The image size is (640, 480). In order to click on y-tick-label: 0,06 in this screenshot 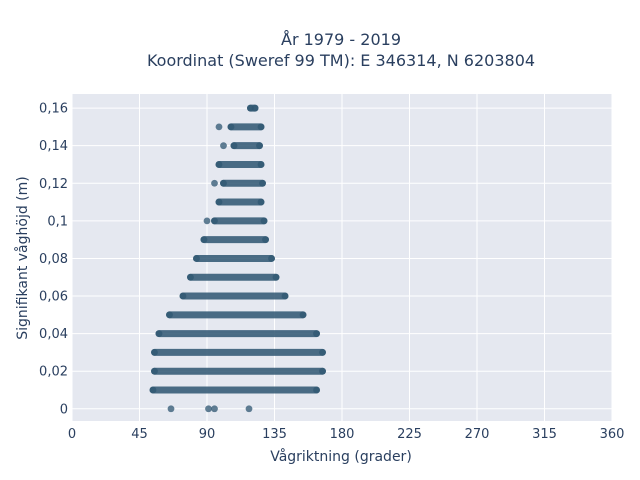, I will do `click(53, 297)`.